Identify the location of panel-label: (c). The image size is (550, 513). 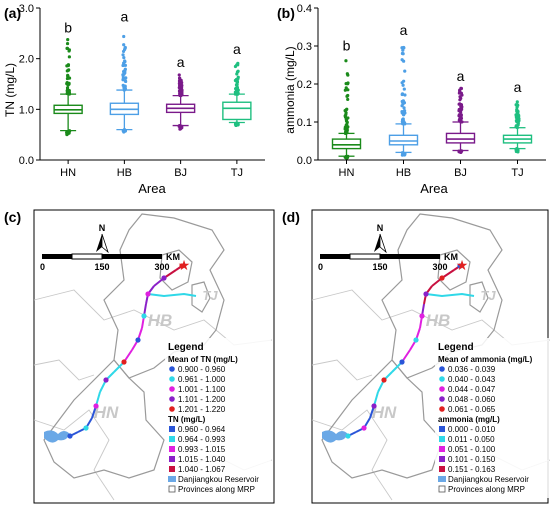
(12, 217).